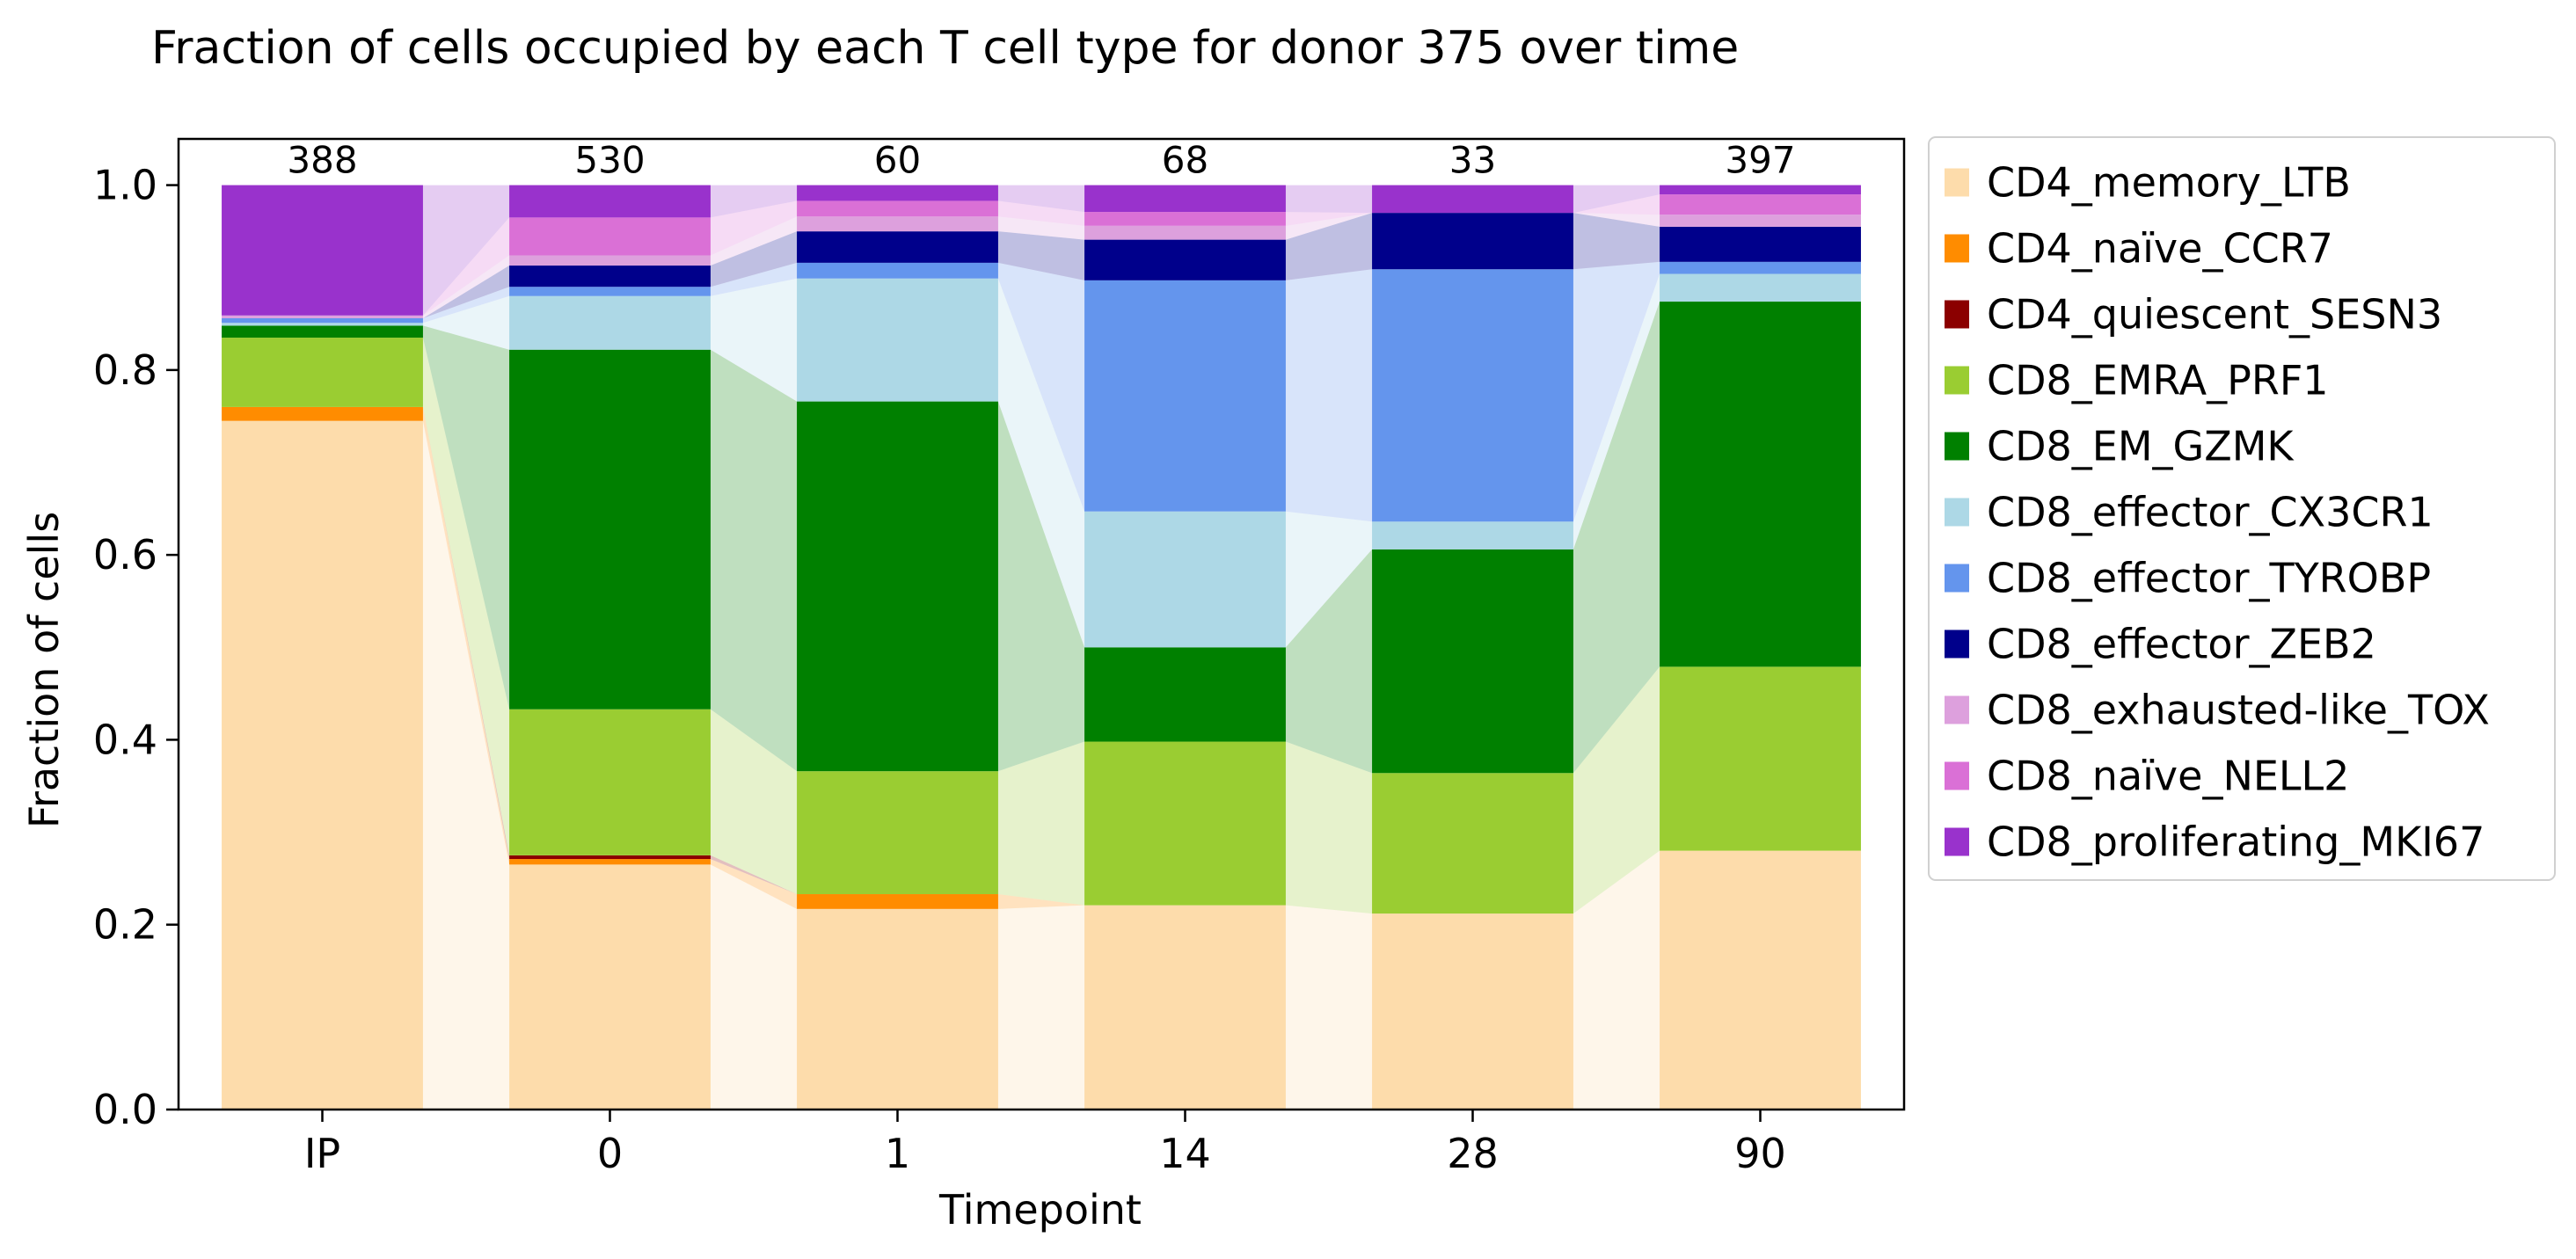 This screenshot has width=2576, height=1259. Describe the element at coordinates (44, 670) in the screenshot. I see `y-axis-label: Fraction of cells` at that location.